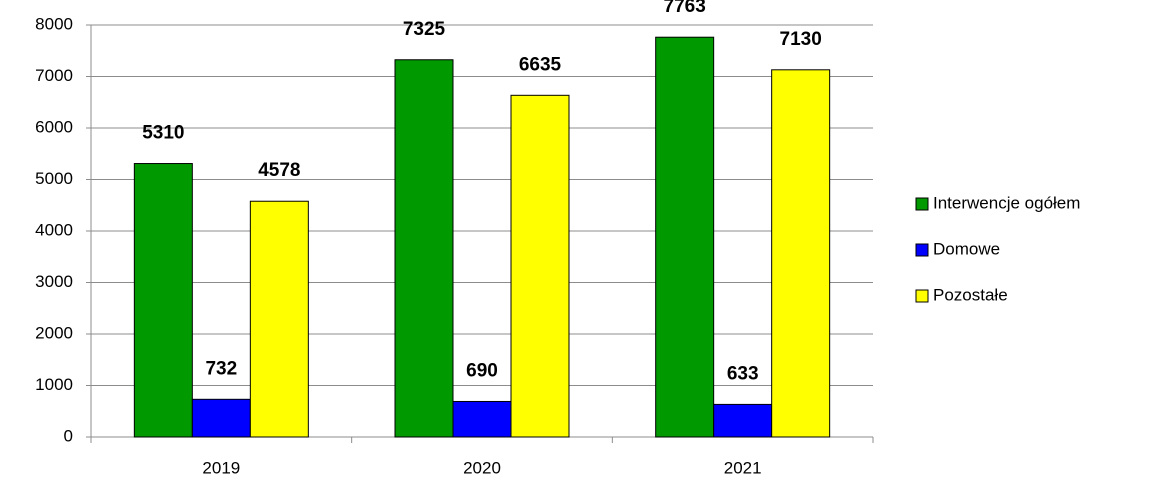 The image size is (1156, 481). Describe the element at coordinates (685, 8) in the screenshot. I see `value-label: 7763` at that location.